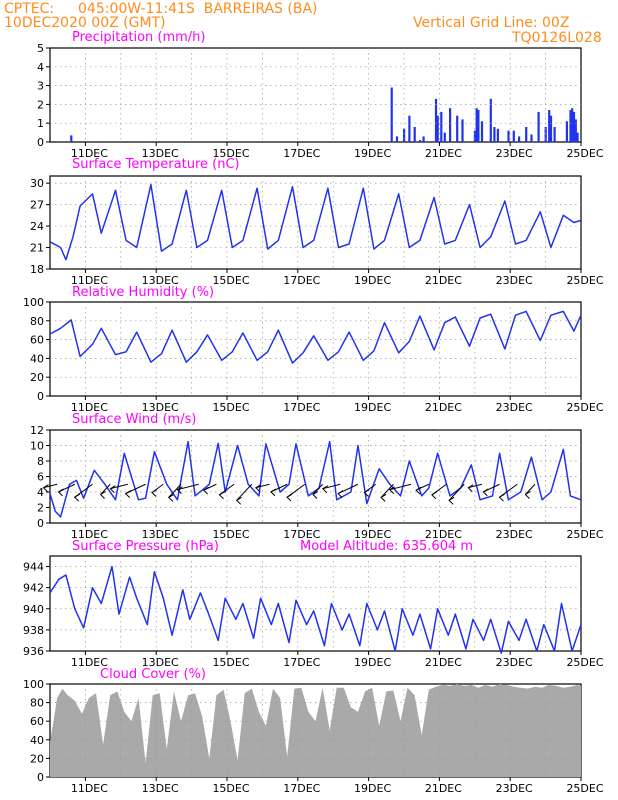 This screenshot has height=800, width=618. Describe the element at coordinates (315, 730) in the screenshot. I see `cloud-area` at that location.